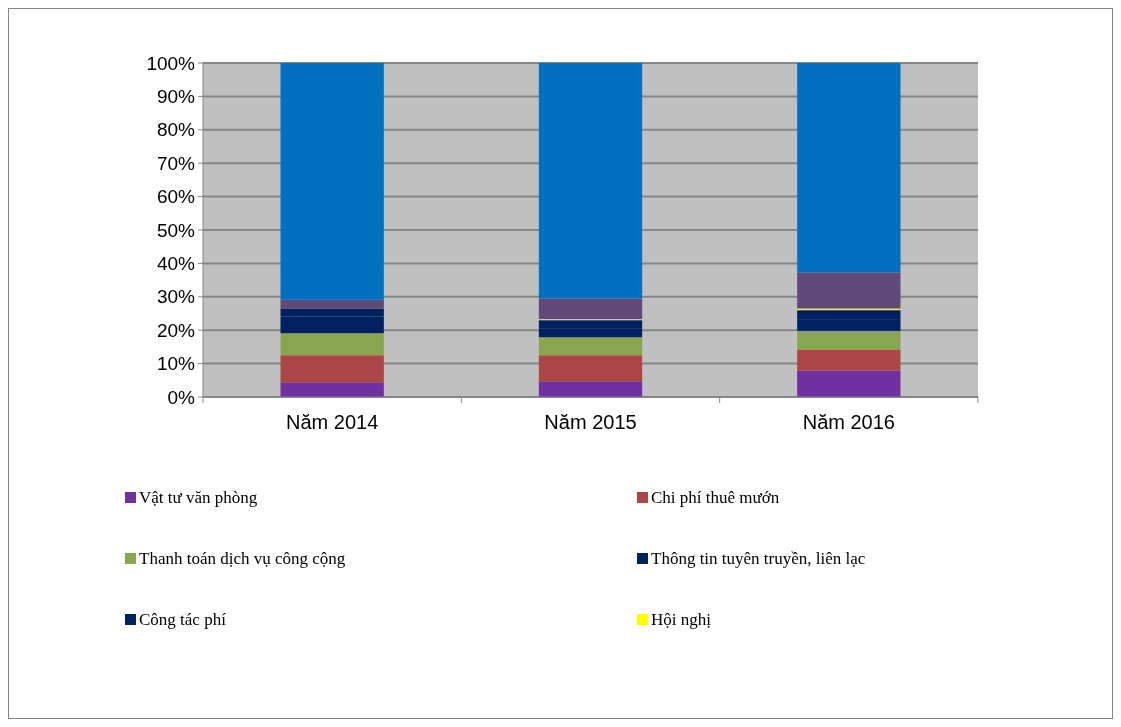 The width and height of the screenshot is (1121, 727). Describe the element at coordinates (590, 422) in the screenshot. I see `x-tick-label: Năm 2015` at that location.